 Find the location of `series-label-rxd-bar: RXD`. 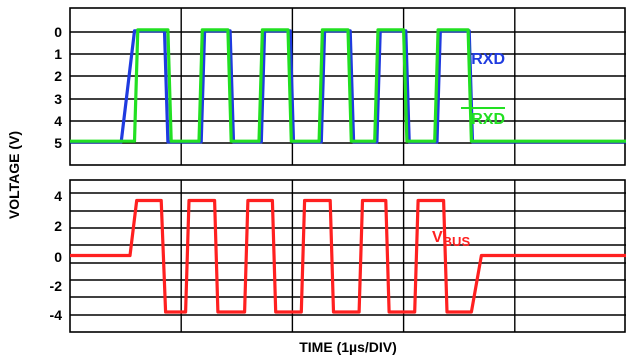

series-label-rxd-bar: RXD is located at coordinates (488, 119).